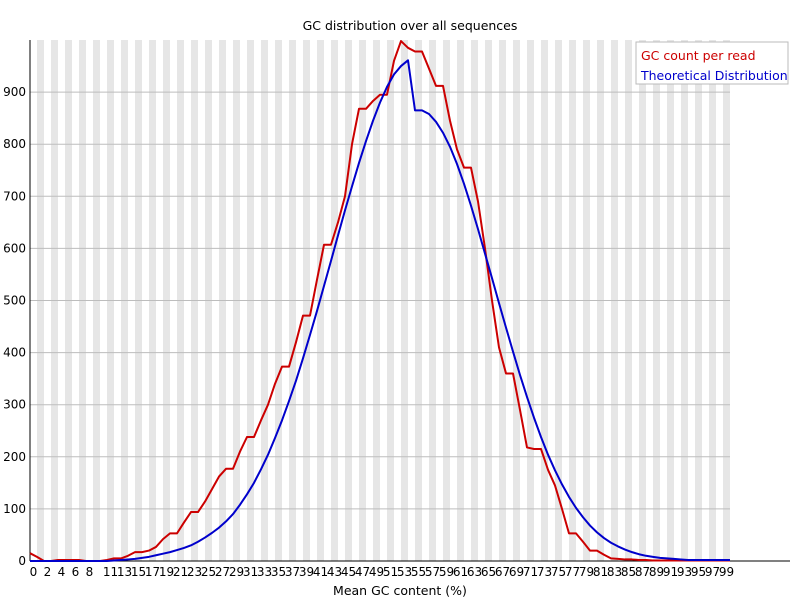 The height and width of the screenshot is (600, 800). I want to click on x-tick-label: 41, so click(320, 572).